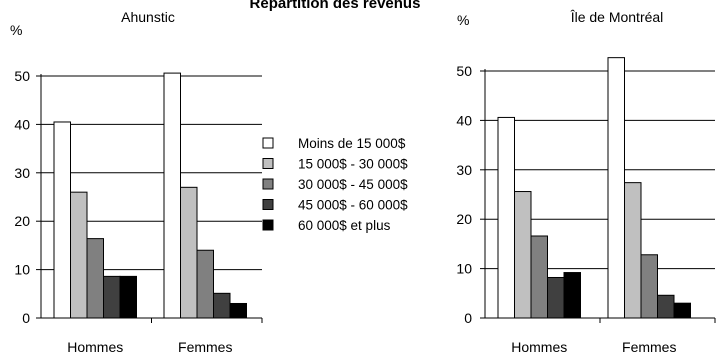 This screenshot has height=356, width=721. Describe the element at coordinates (148, 17) in the screenshot. I see `chart-subtitle: Ahunstic` at that location.